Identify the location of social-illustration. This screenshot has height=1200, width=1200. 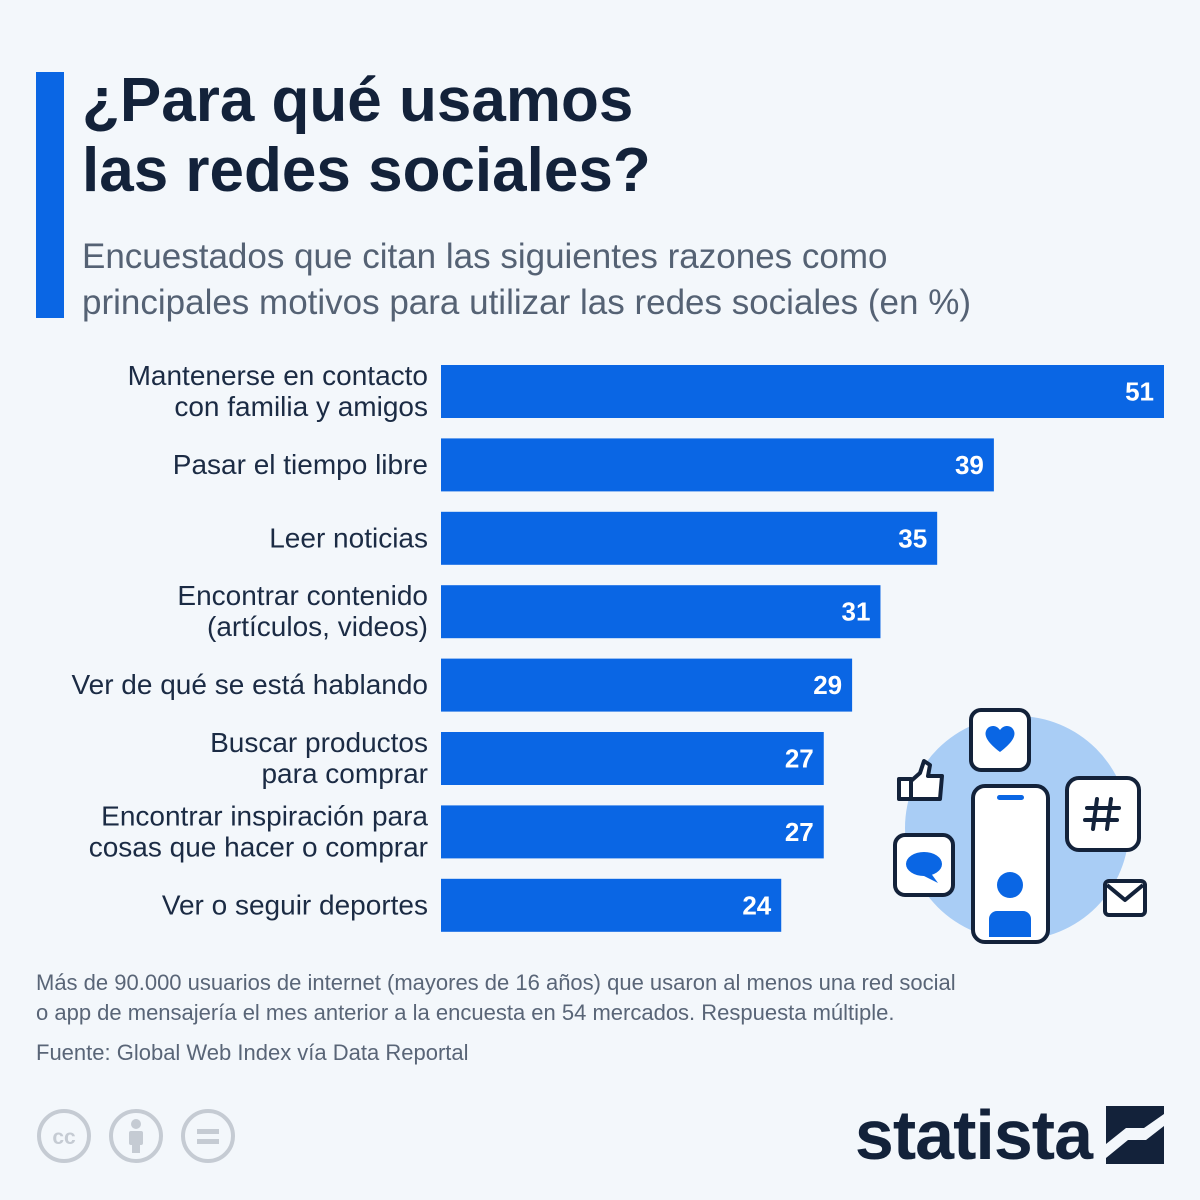
(1020, 826).